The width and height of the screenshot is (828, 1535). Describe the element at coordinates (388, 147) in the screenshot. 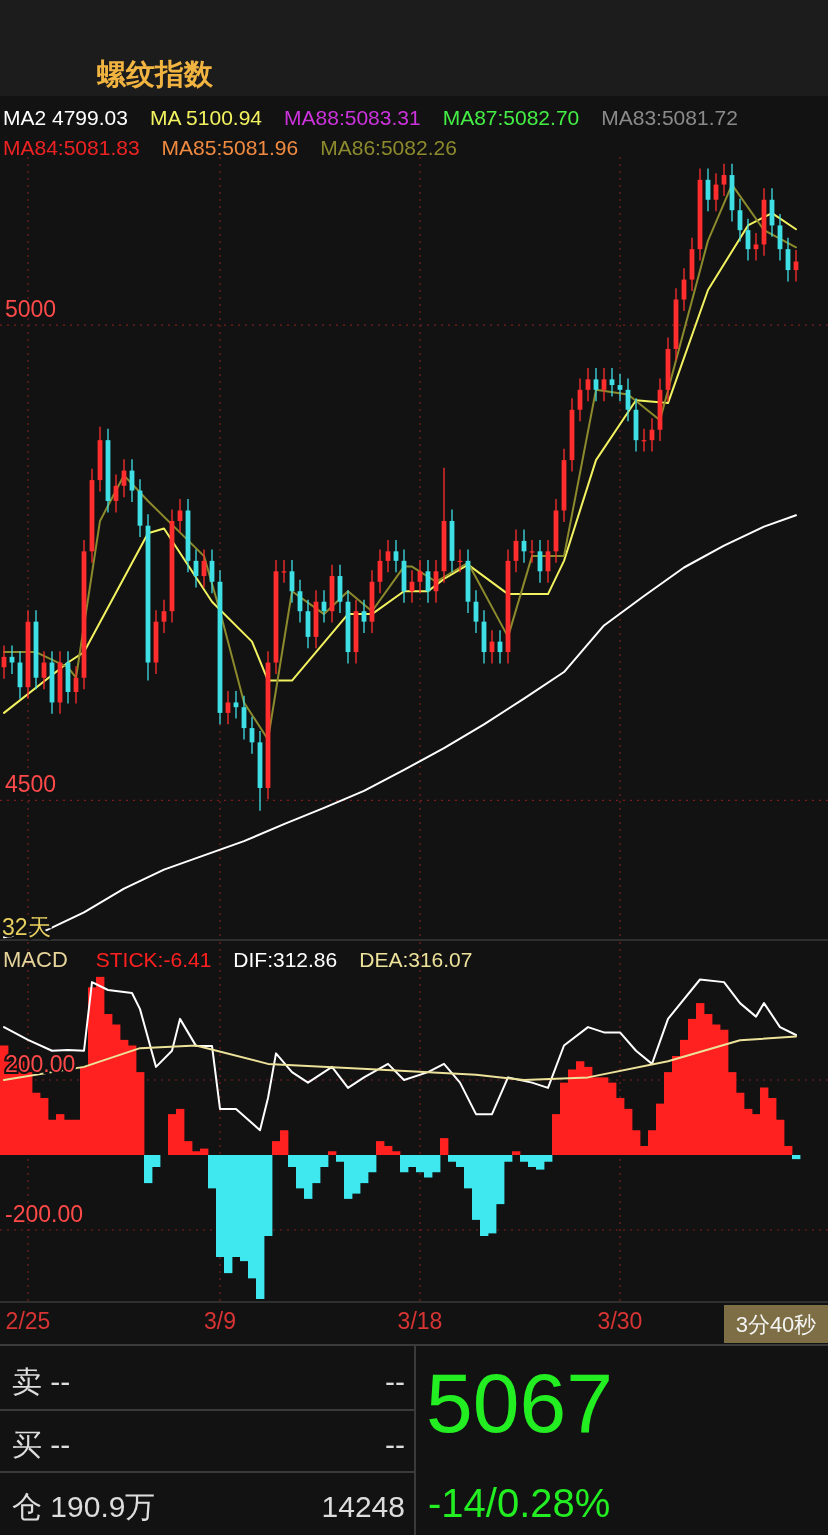

I see `text: MA86:5082.26` at that location.